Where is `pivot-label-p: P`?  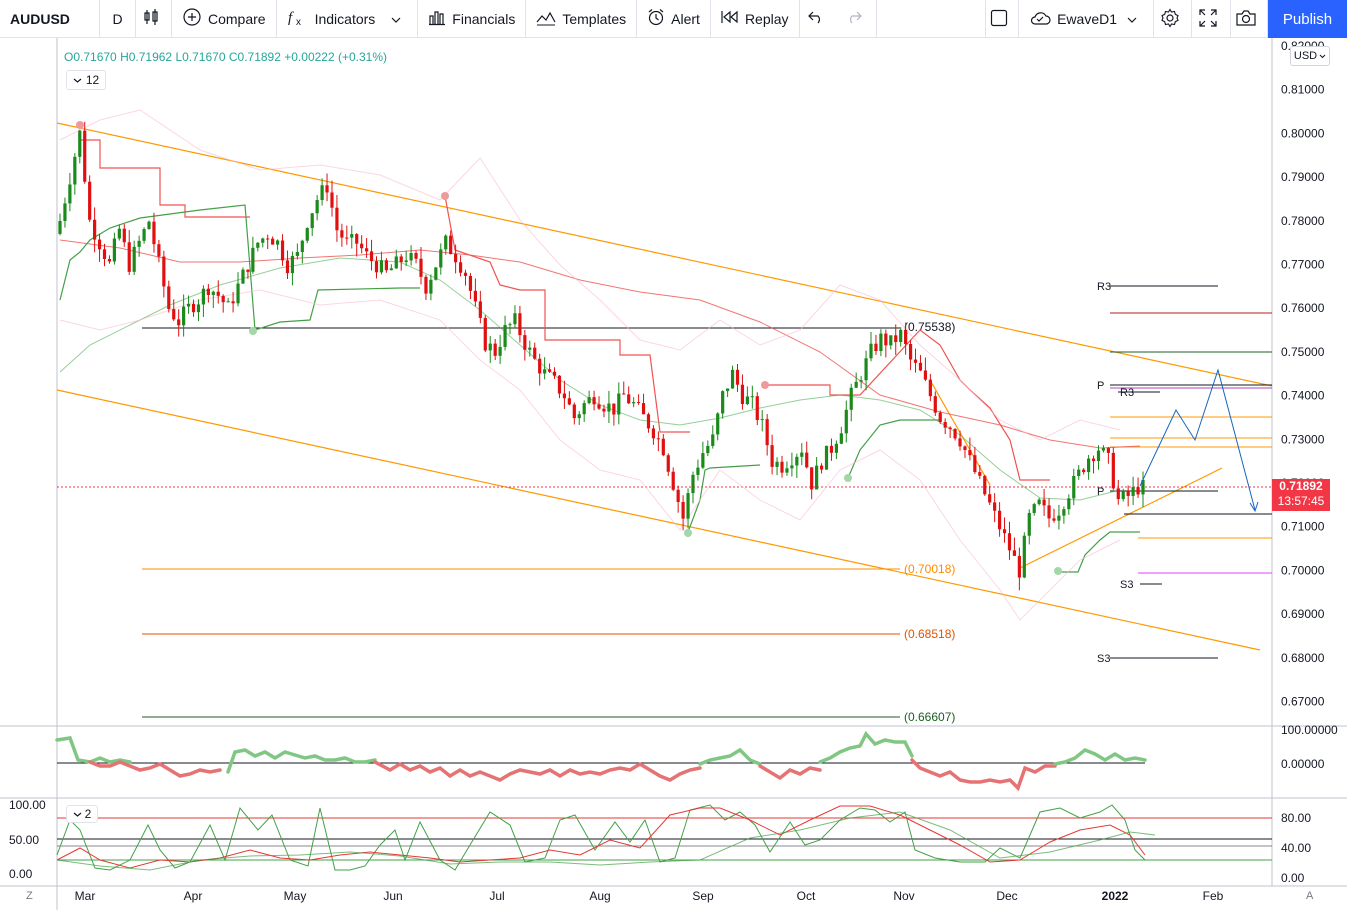 pivot-label-p: P is located at coordinates (1100, 386).